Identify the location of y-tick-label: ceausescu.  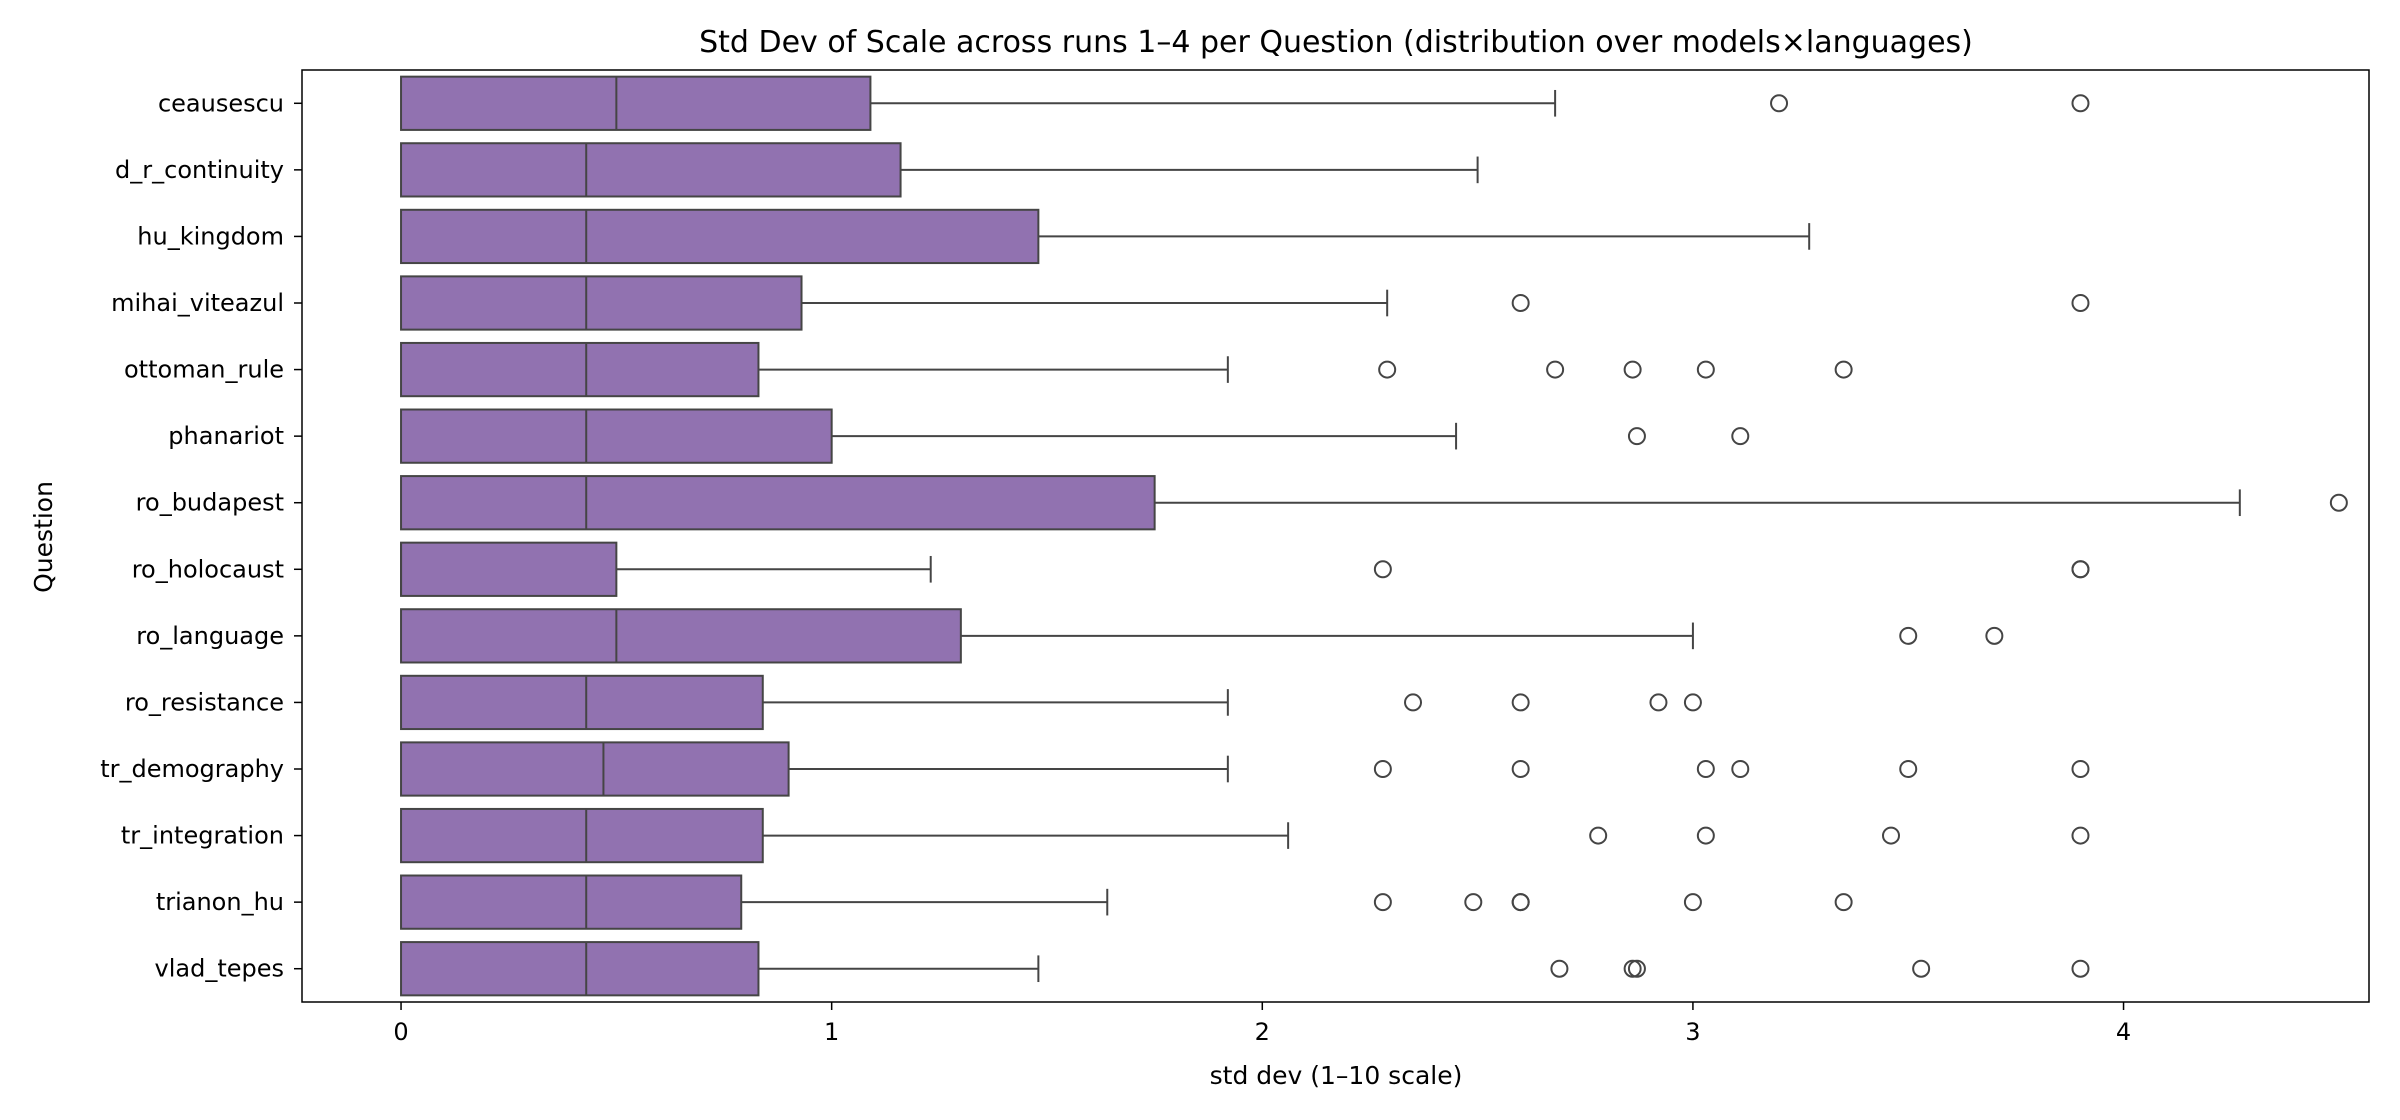
(221, 103).